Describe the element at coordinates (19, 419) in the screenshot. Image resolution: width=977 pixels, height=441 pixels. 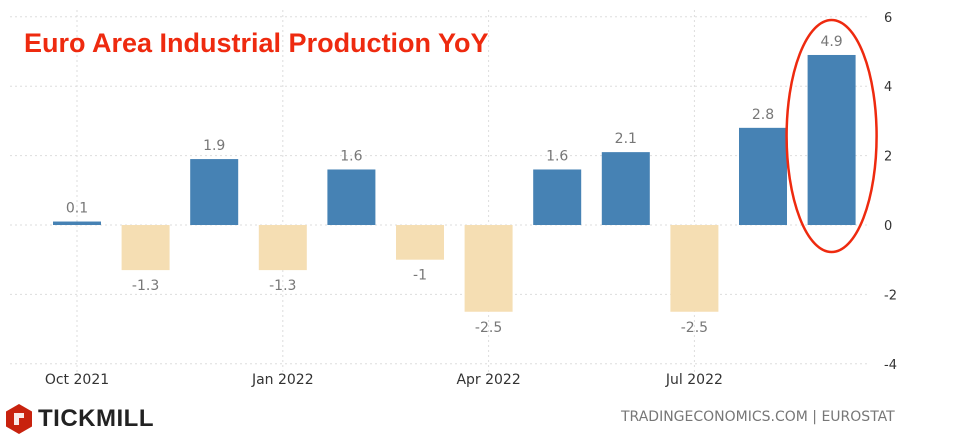
I see `tickmill-logo-icon` at that location.